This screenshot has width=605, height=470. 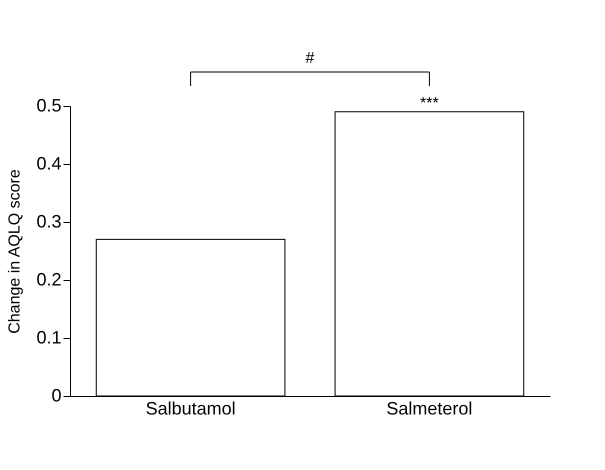 What do you see at coordinates (49, 338) in the screenshot?
I see `y-tick-label: 0.1` at bounding box center [49, 338].